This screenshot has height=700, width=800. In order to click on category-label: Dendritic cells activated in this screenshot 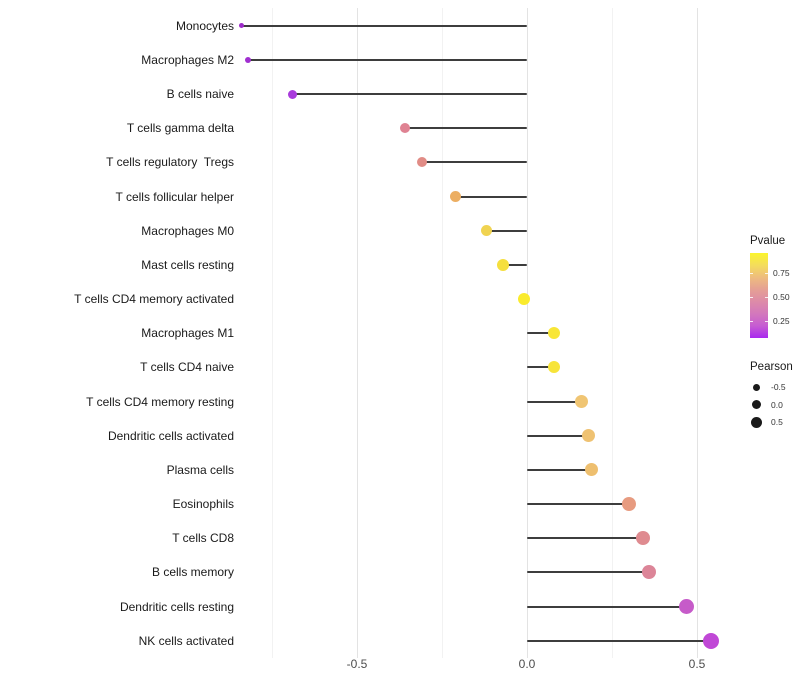, I will do `click(170, 435)`.